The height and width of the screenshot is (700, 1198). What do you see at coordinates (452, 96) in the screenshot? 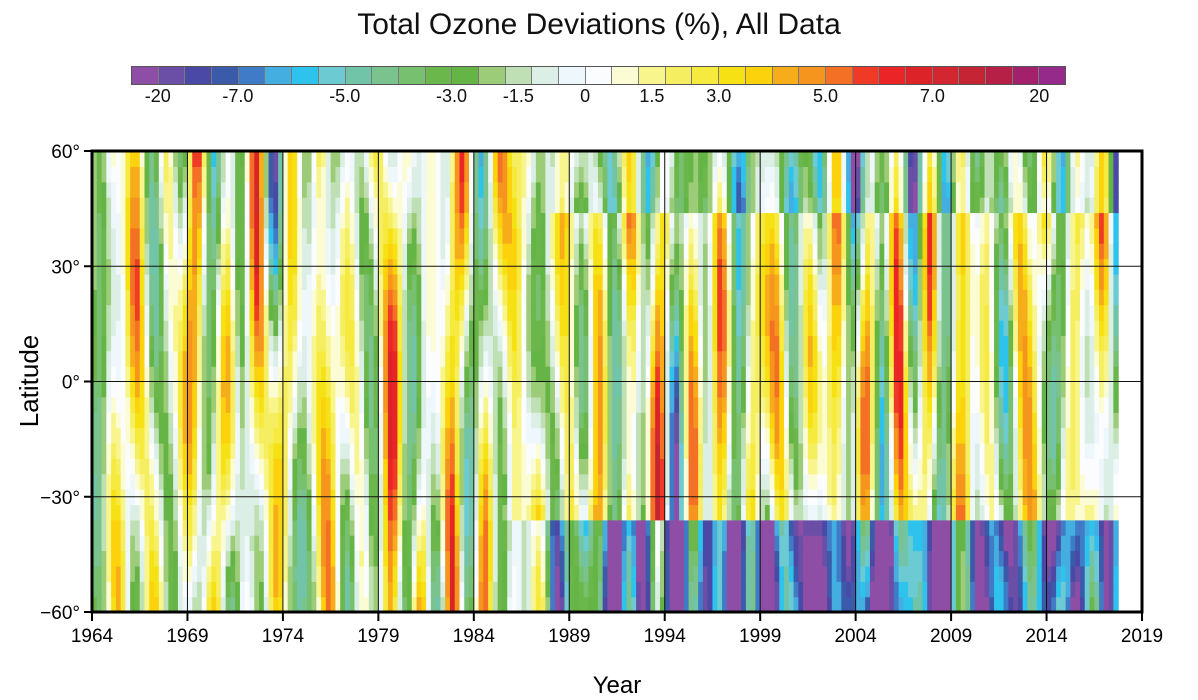
I see `color-scale-label: -3.0` at bounding box center [452, 96].